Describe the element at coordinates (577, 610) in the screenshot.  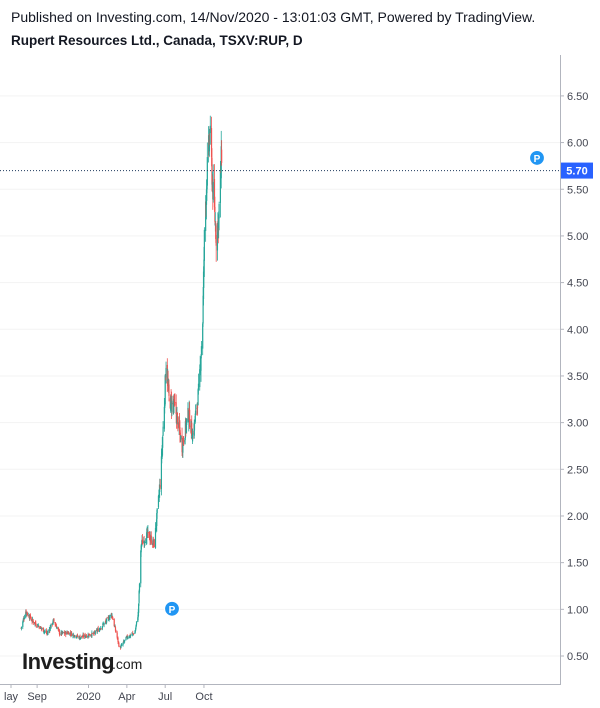
I see `y-tick-label: 1.00` at that location.